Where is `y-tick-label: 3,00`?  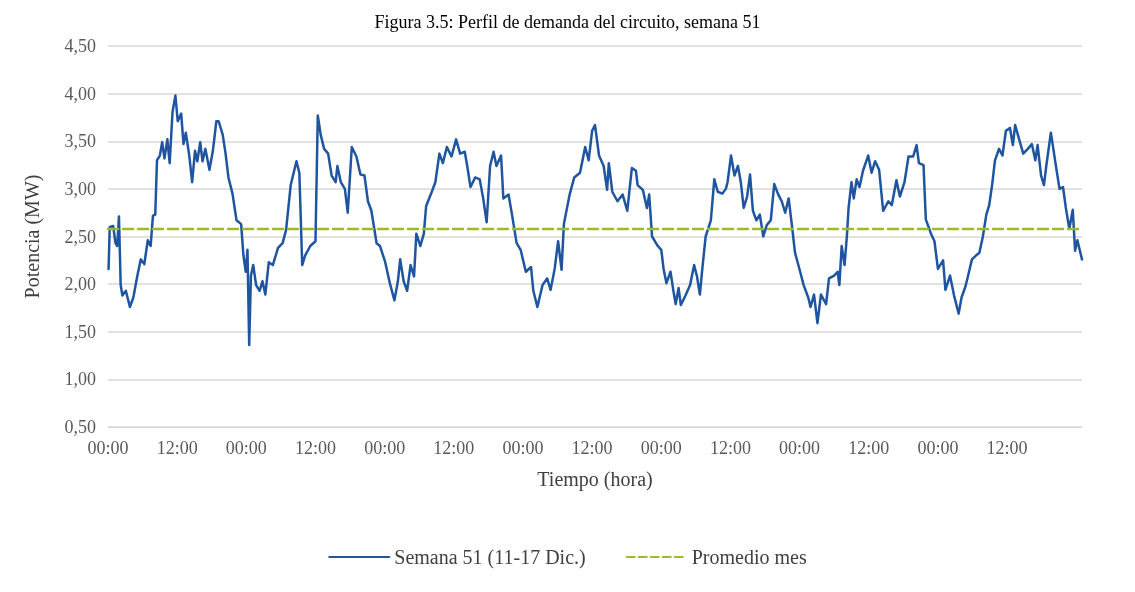
y-tick-label: 3,00 is located at coordinates (80, 188).